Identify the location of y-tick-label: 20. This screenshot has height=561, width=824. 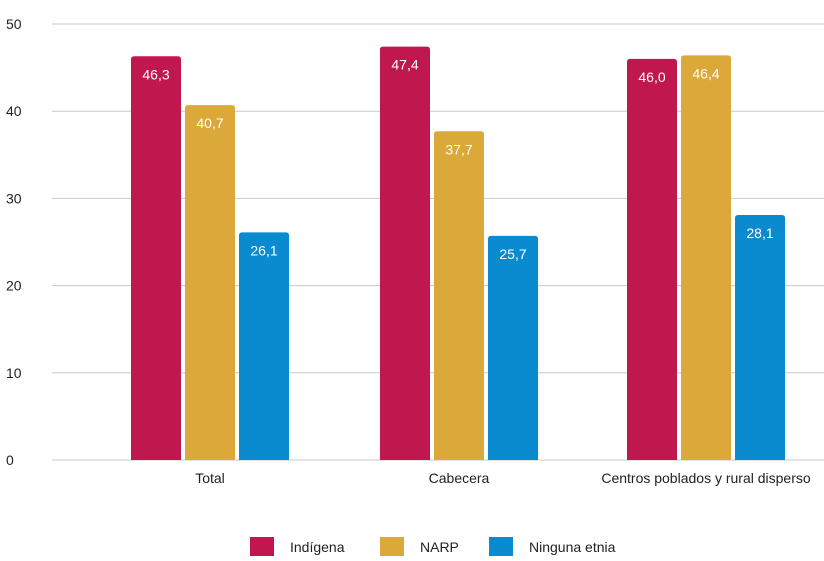
(14, 286).